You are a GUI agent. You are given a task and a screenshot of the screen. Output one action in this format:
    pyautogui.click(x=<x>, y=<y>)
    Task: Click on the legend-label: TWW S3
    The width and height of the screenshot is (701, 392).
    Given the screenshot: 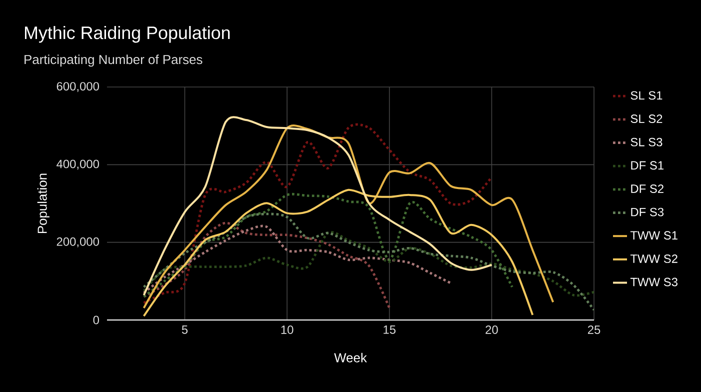 What is the action you would take?
    pyautogui.click(x=654, y=282)
    